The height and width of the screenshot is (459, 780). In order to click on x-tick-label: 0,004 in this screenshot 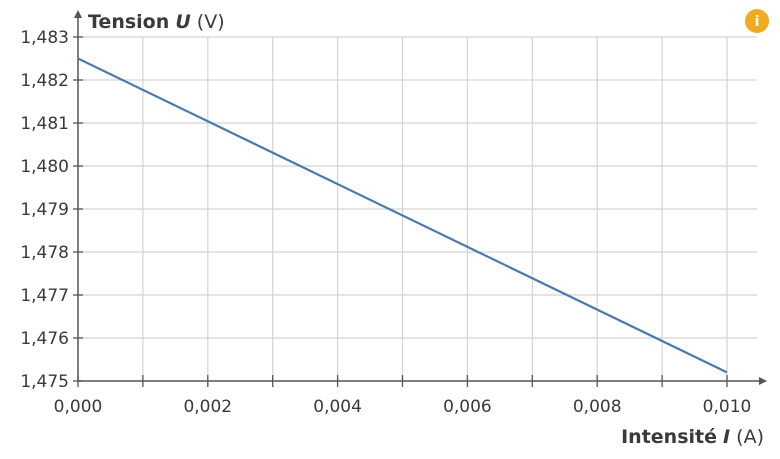, I will do `click(337, 407)`.